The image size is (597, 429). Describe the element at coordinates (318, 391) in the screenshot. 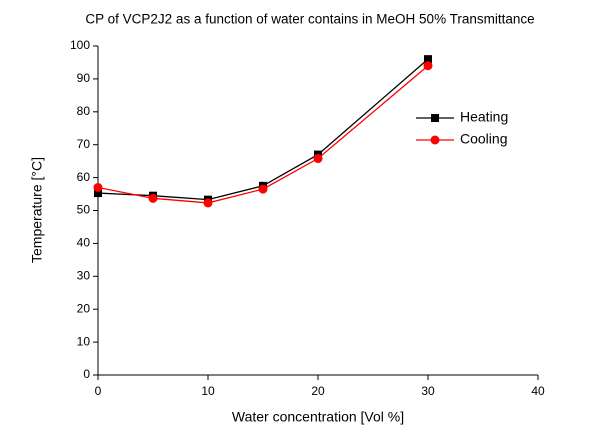

I see `x-tick-label: 20` at that location.